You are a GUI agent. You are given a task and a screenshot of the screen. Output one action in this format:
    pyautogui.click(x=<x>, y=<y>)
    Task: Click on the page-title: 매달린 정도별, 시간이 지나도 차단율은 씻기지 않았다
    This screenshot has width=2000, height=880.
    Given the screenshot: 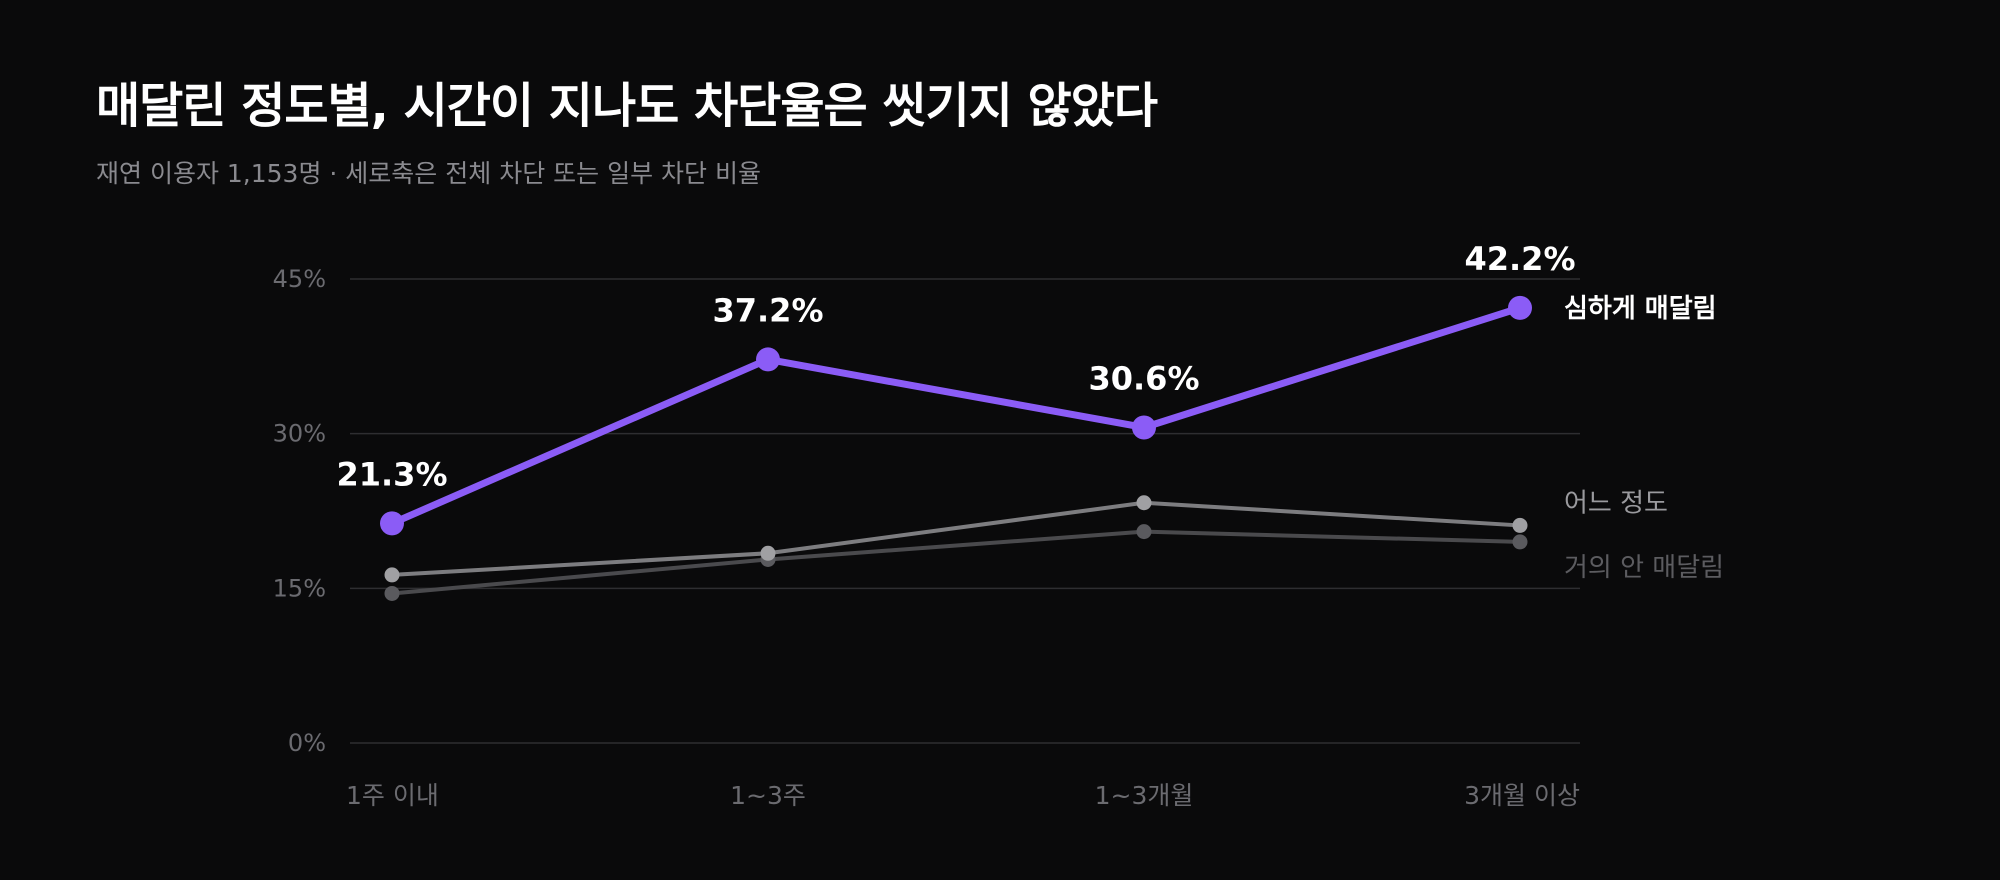 What is the action you would take?
    pyautogui.click(x=627, y=106)
    